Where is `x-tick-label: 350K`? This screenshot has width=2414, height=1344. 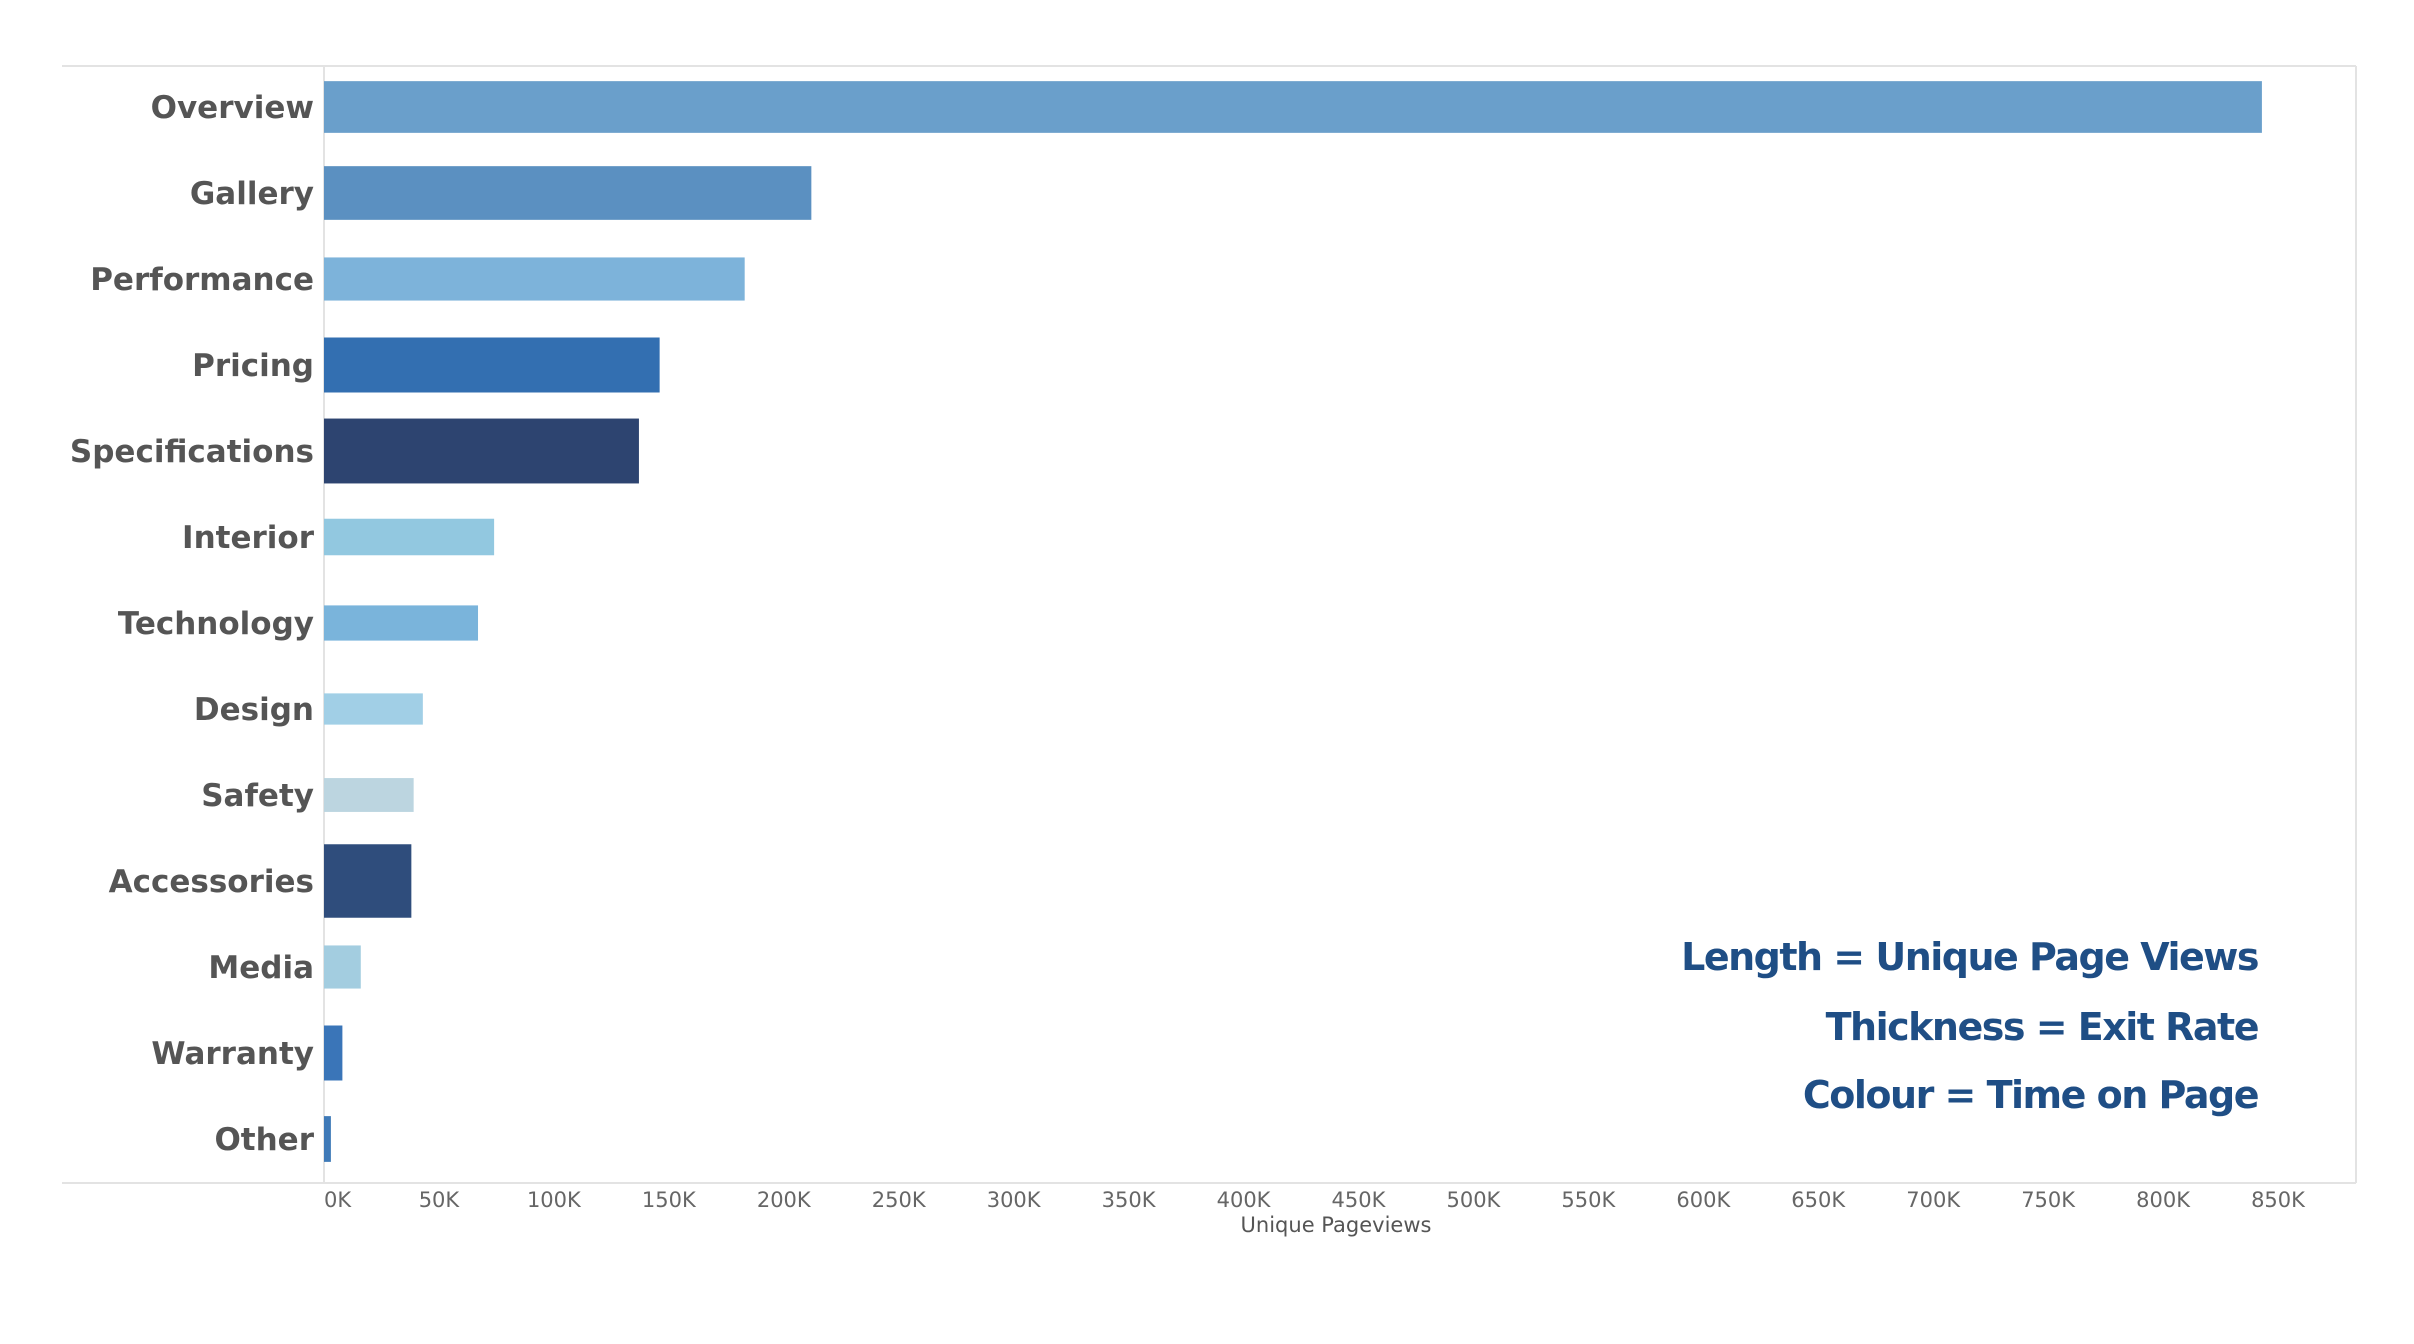 x-tick-label: 350K is located at coordinates (1129, 1200).